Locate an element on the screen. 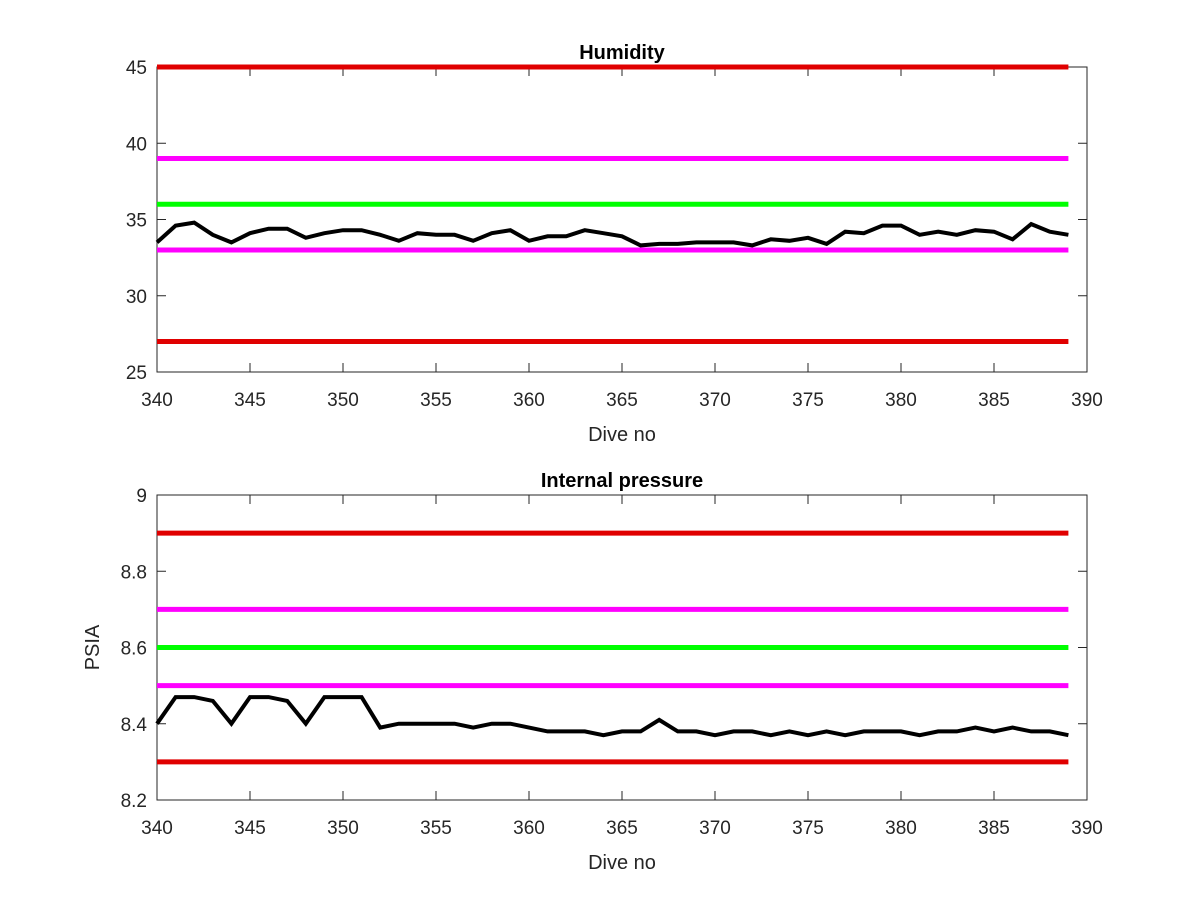 The width and height of the screenshot is (1200, 900). y-tick-label: 25 is located at coordinates (136, 373).